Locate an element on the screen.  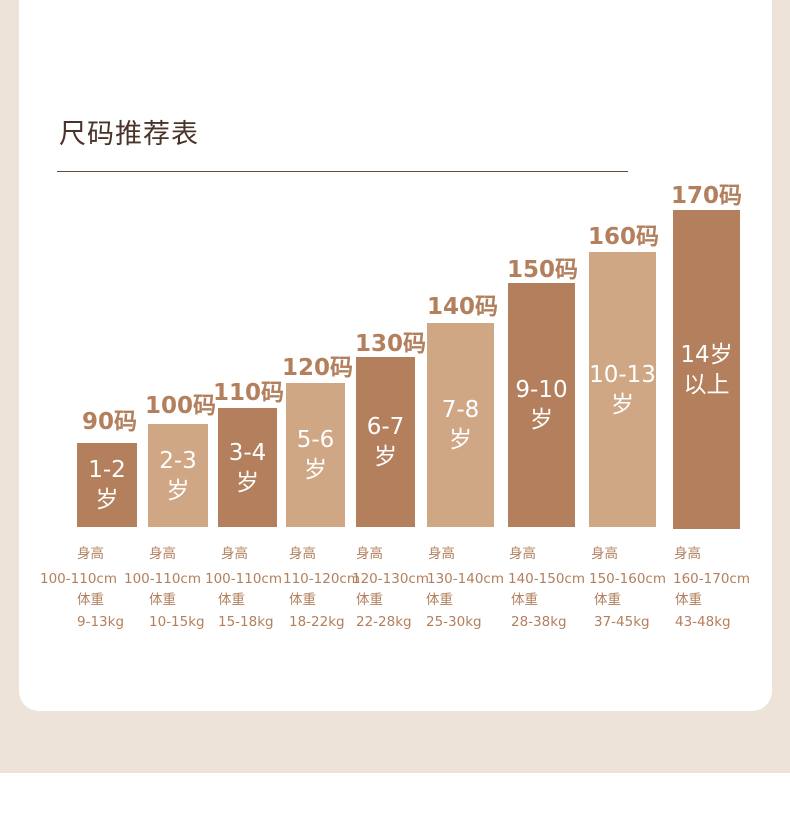
weight-range: 22-28kg is located at coordinates (384, 622).